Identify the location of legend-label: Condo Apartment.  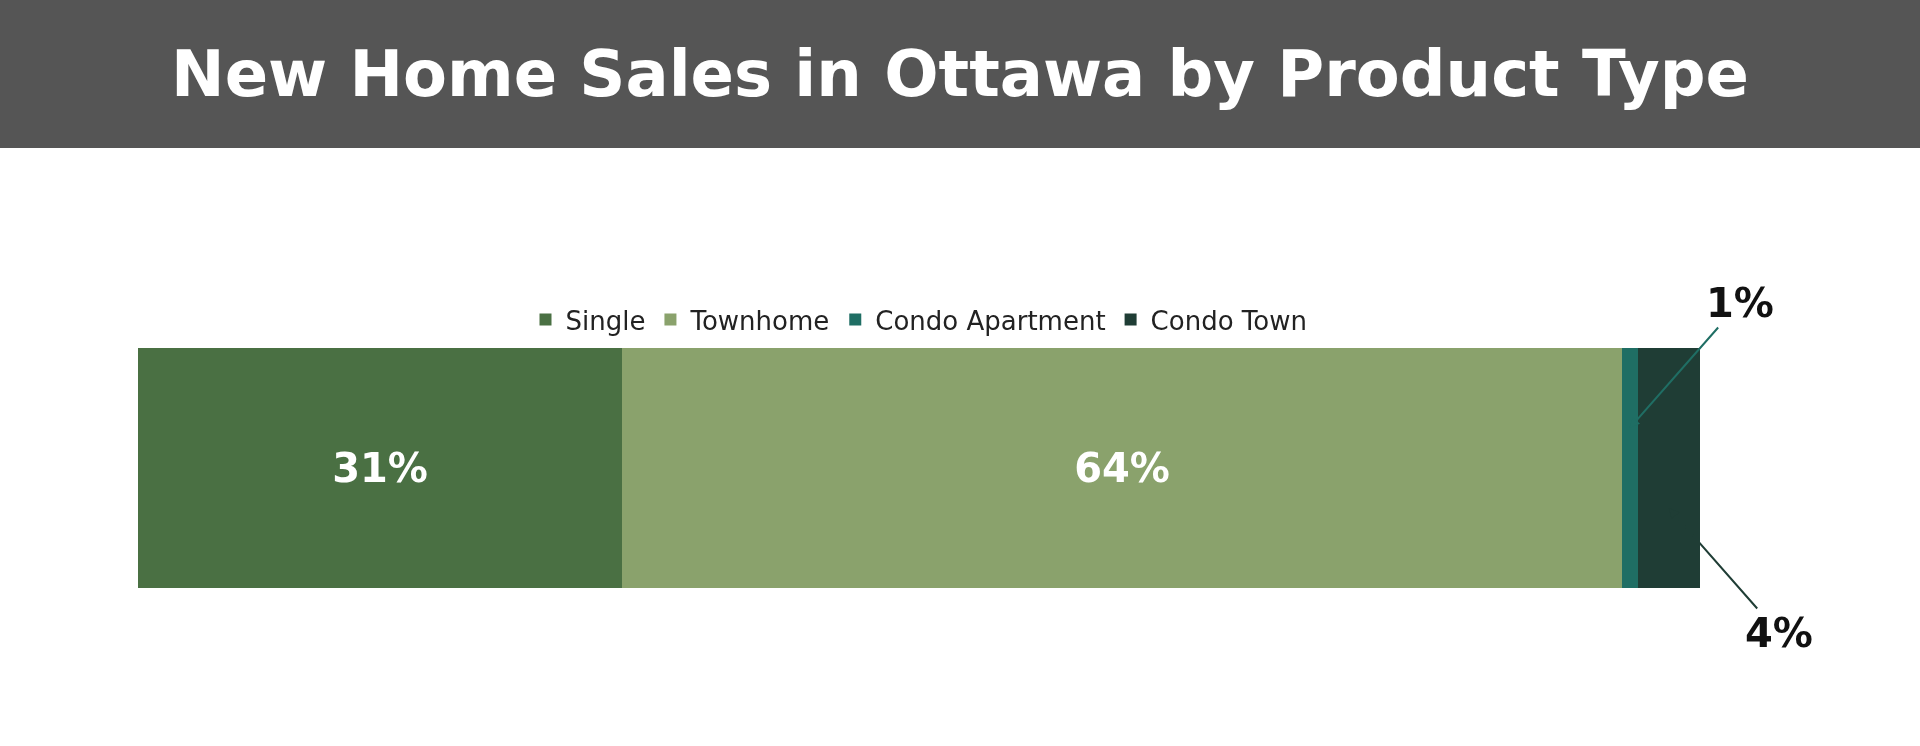
(990, 320).